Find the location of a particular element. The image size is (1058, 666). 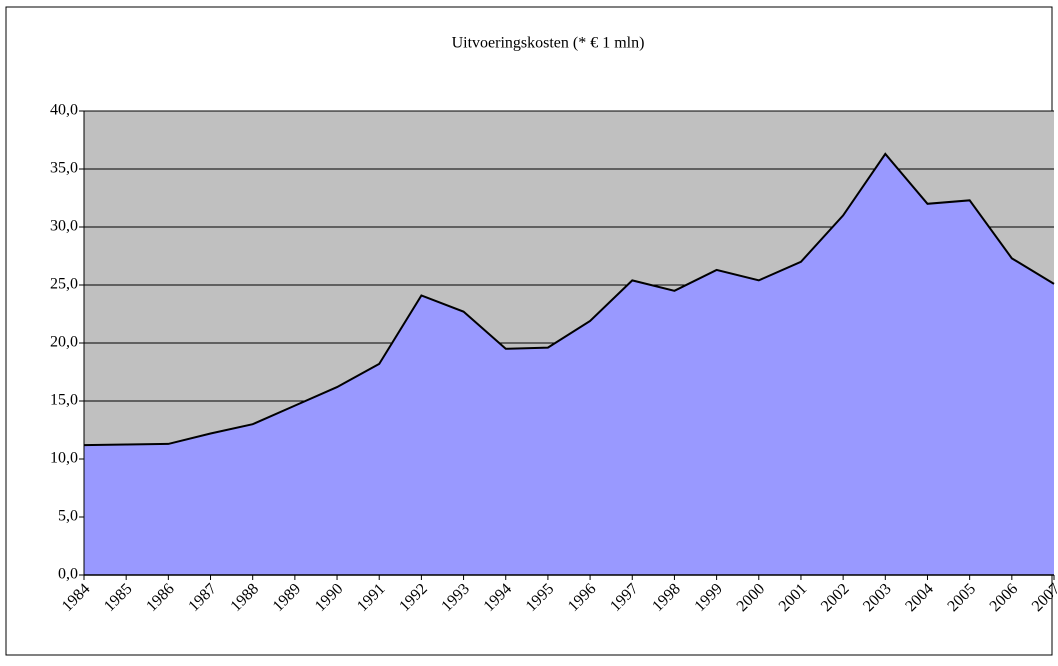

y-tick-label: 10,0 is located at coordinates (64, 458).